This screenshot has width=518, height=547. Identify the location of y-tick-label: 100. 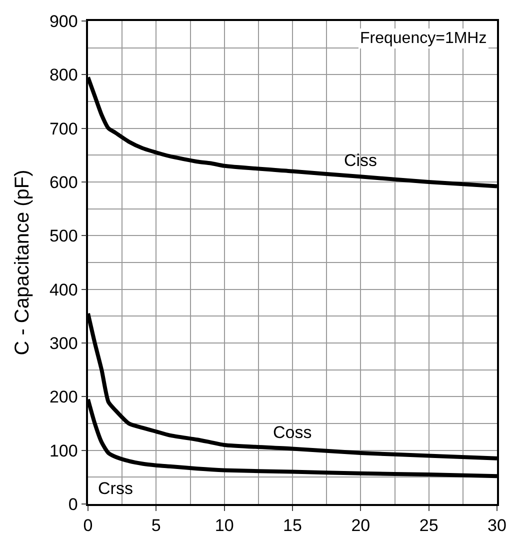
(63, 450).